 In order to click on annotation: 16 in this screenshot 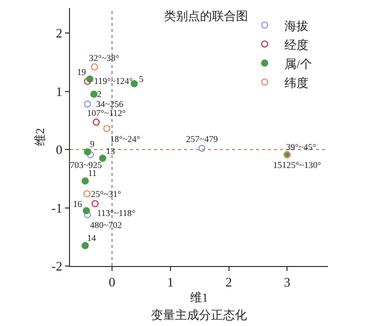, I will do `click(77, 204)`.